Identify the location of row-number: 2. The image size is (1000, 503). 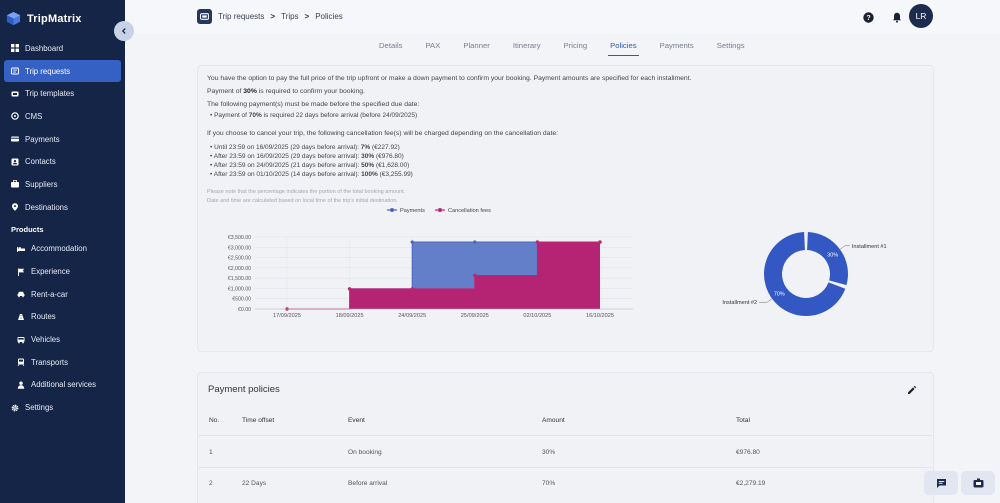
(211, 483).